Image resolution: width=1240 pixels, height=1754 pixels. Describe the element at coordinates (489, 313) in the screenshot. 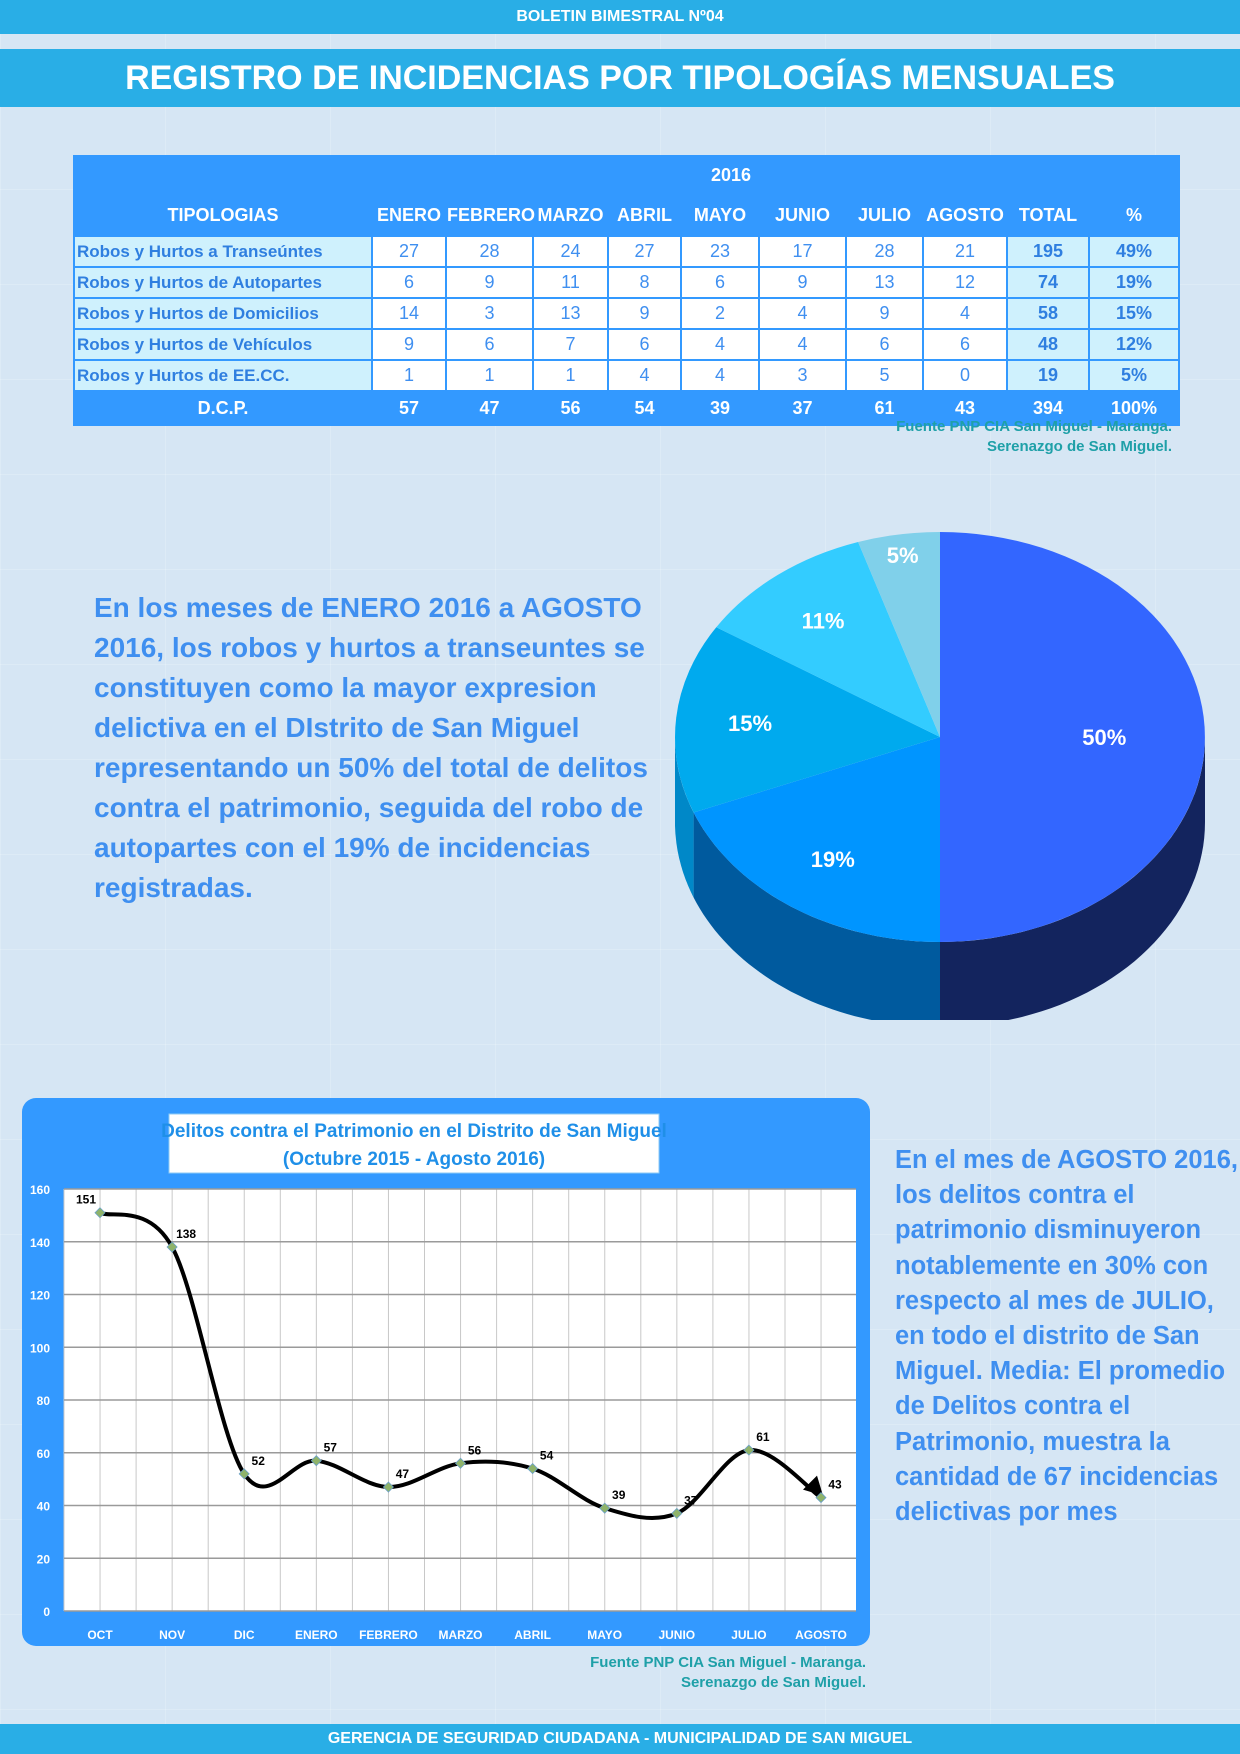

I see `table-cell: 3` at that location.